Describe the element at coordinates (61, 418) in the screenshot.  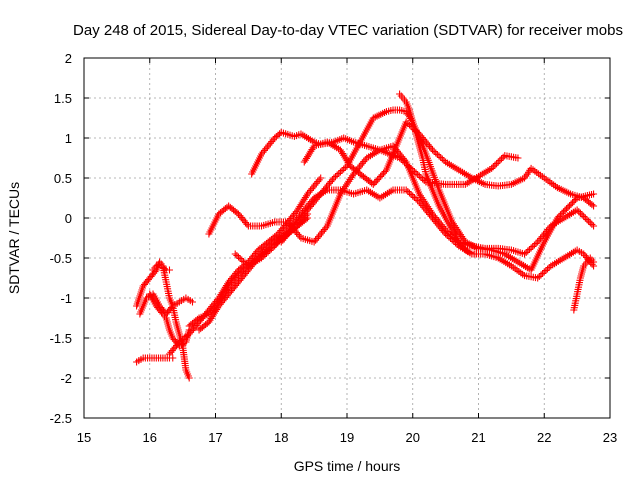
I see `y-tick-label: -2.5` at that location.